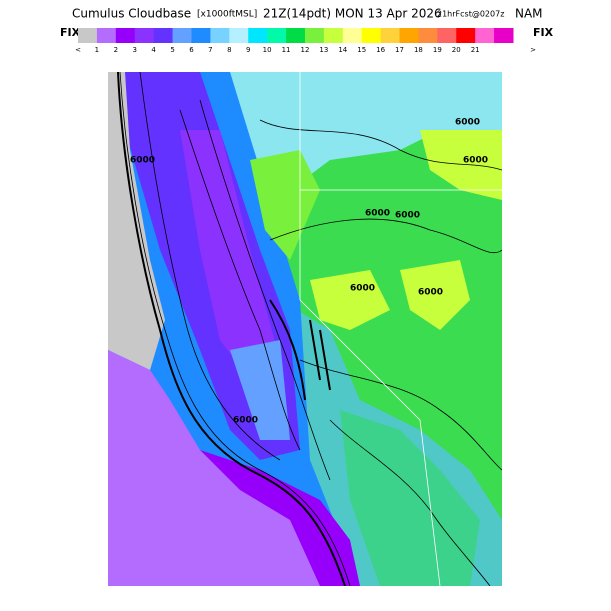  Describe the element at coordinates (135, 50) in the screenshot. I see `colorbar-label: 3` at that location.